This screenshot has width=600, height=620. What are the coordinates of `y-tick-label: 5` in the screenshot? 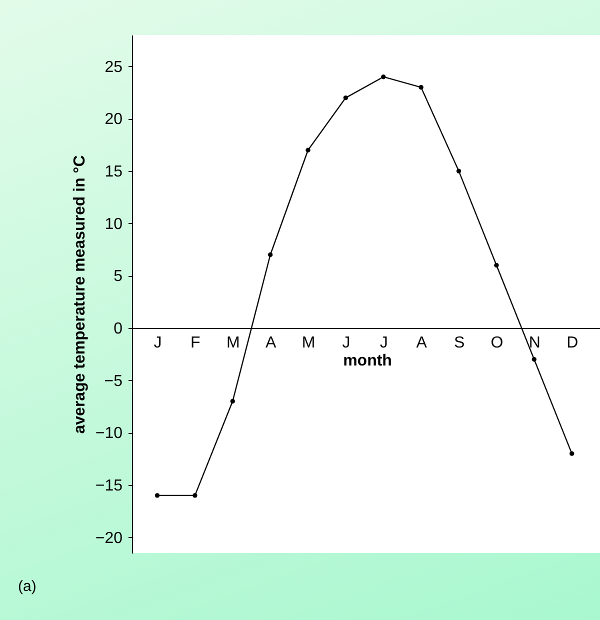 It's located at (118, 277).